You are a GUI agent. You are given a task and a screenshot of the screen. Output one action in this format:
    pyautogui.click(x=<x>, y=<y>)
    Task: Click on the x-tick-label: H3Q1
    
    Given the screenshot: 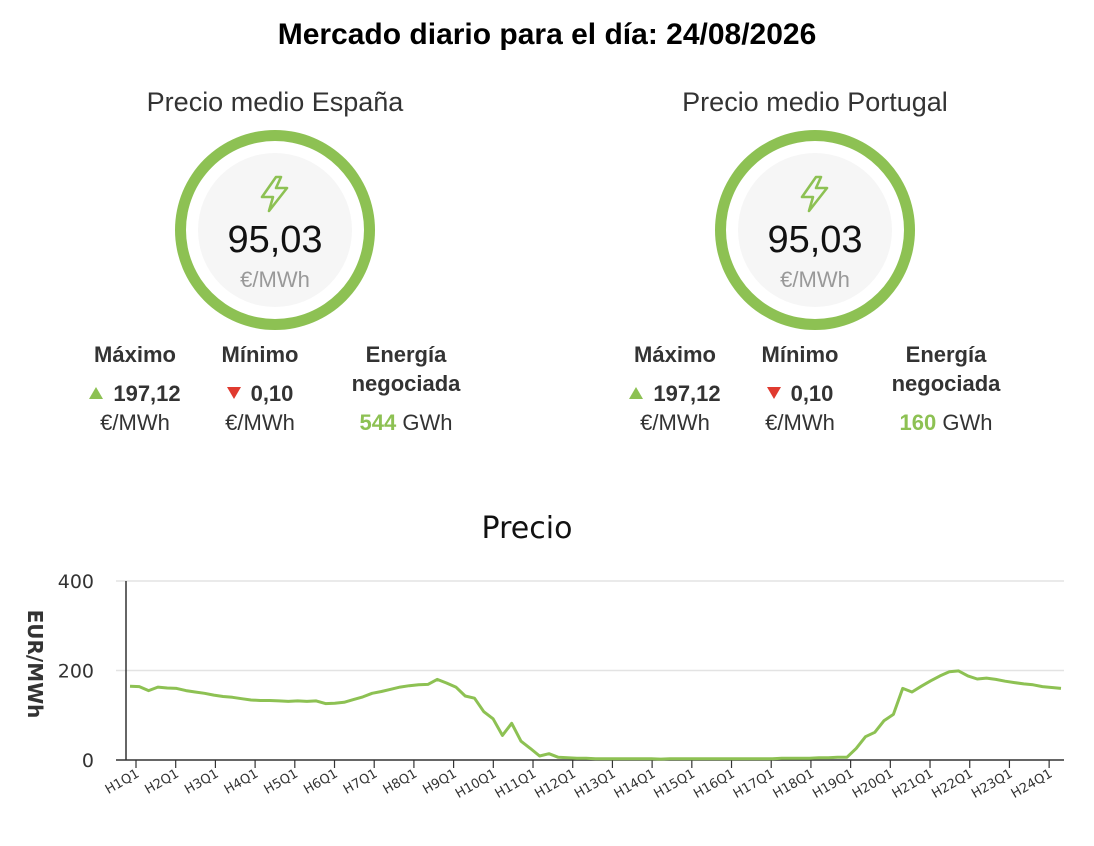 What is the action you would take?
    pyautogui.click(x=201, y=781)
    